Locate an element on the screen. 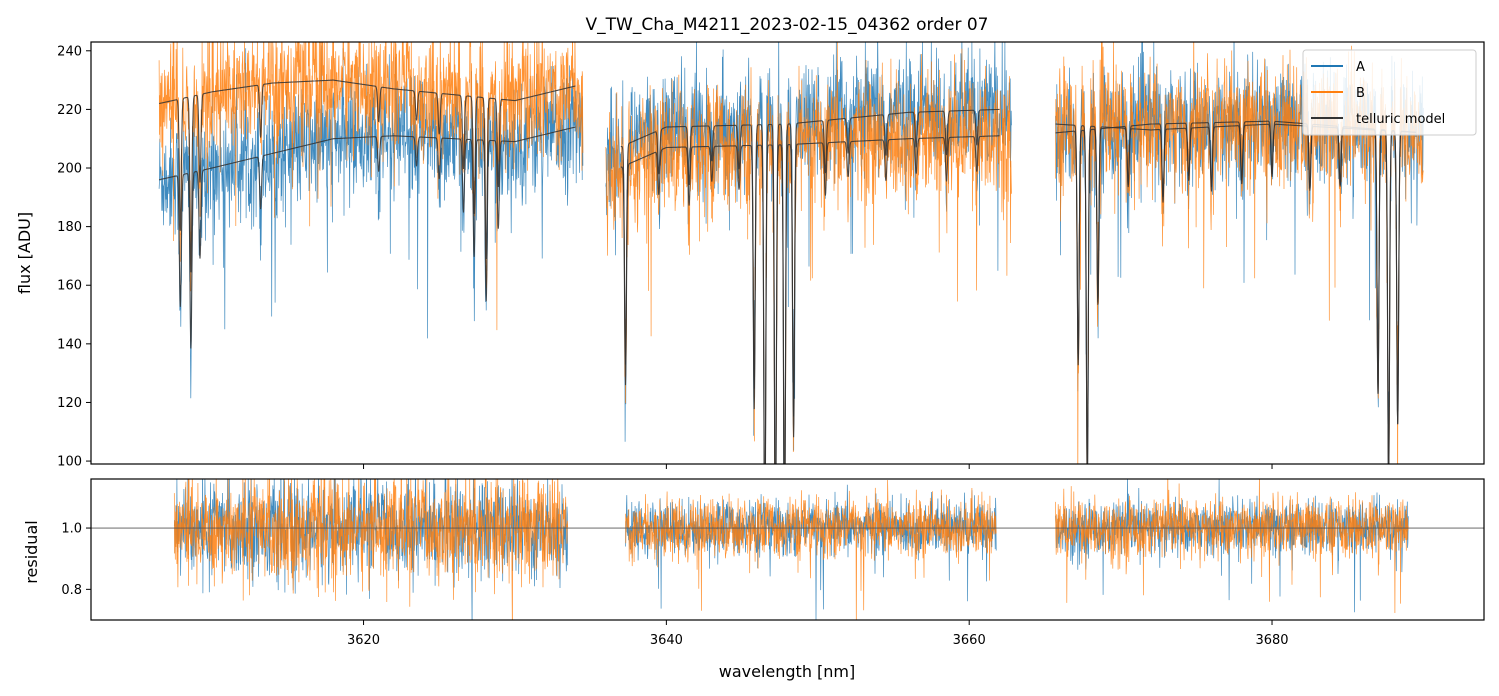 This screenshot has width=1499, height=696. residual-y-tick-label-1: 1.0 is located at coordinates (71, 529).